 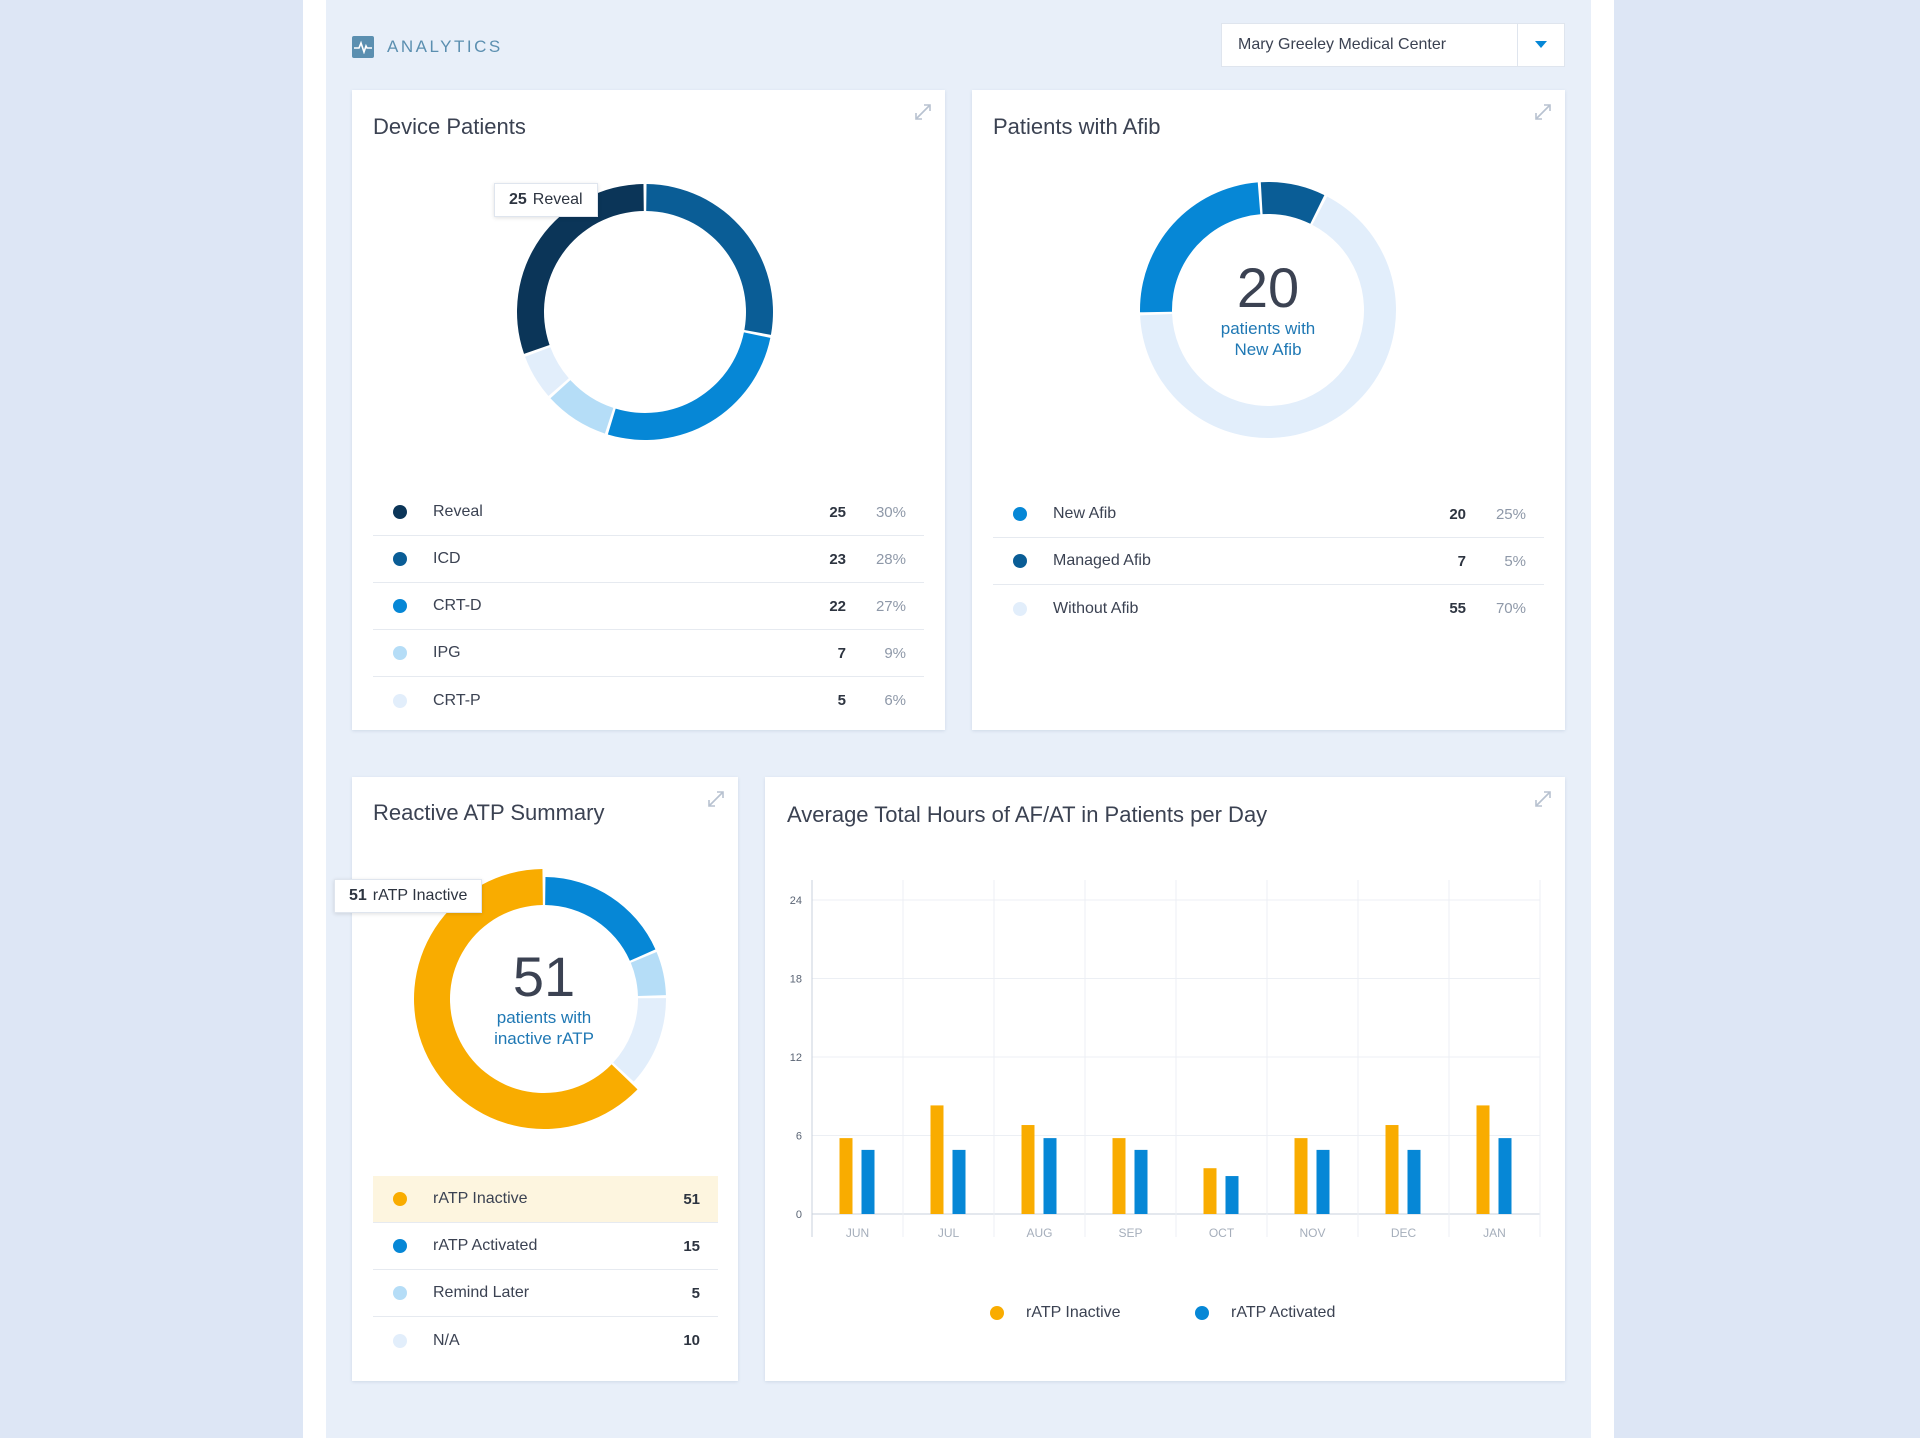 I want to click on atp-slice-ratp-inactive, so click(x=526, y=999).